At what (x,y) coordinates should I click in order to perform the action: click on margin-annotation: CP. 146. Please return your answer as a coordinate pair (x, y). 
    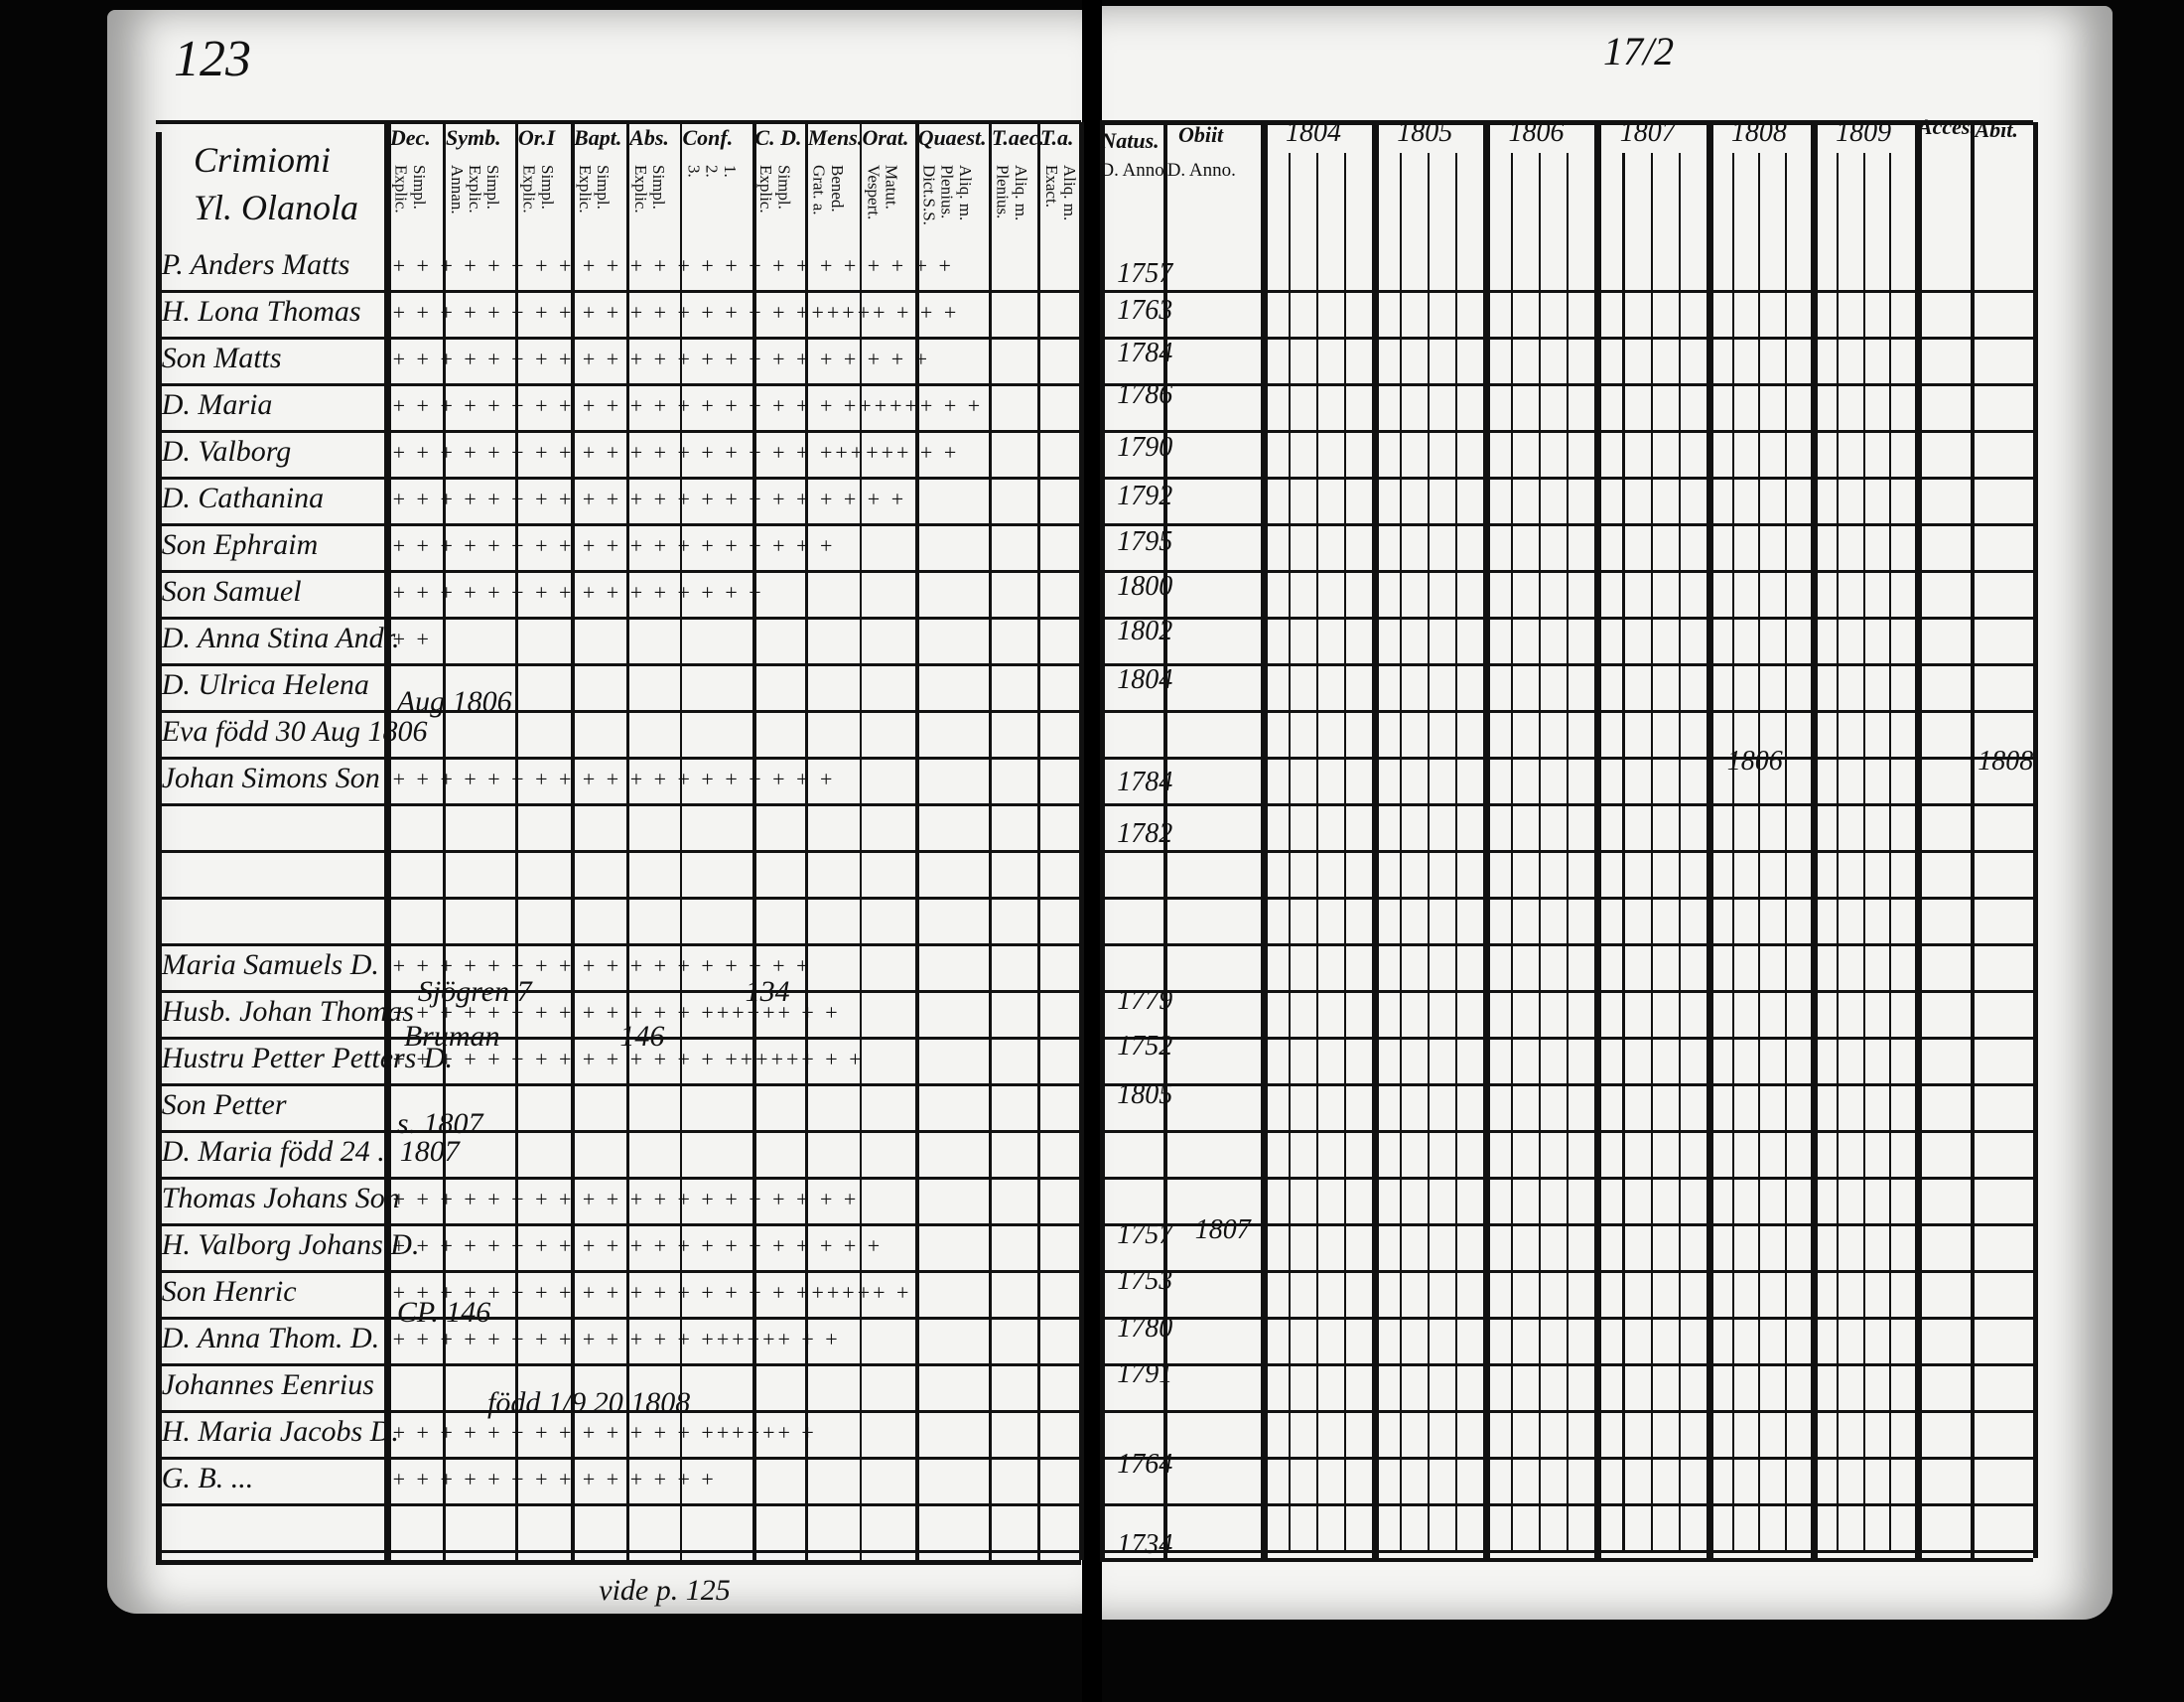
    Looking at the image, I should click on (443, 1312).